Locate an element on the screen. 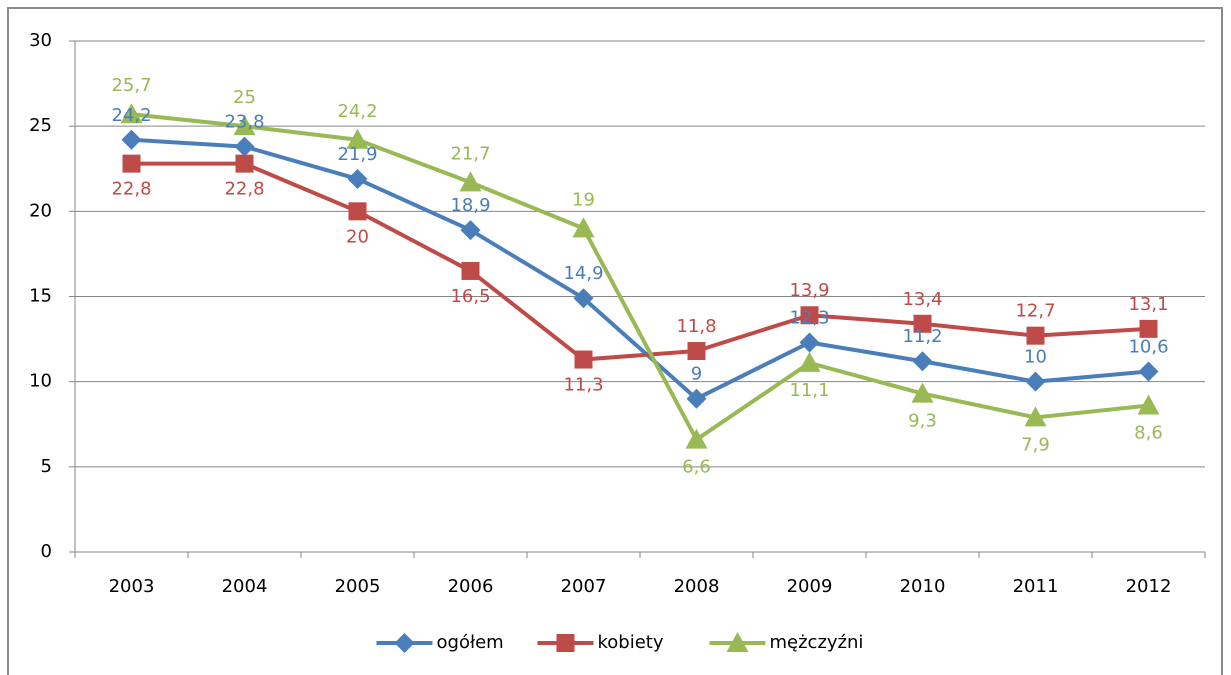  data-label: 13,9 is located at coordinates (809, 290).